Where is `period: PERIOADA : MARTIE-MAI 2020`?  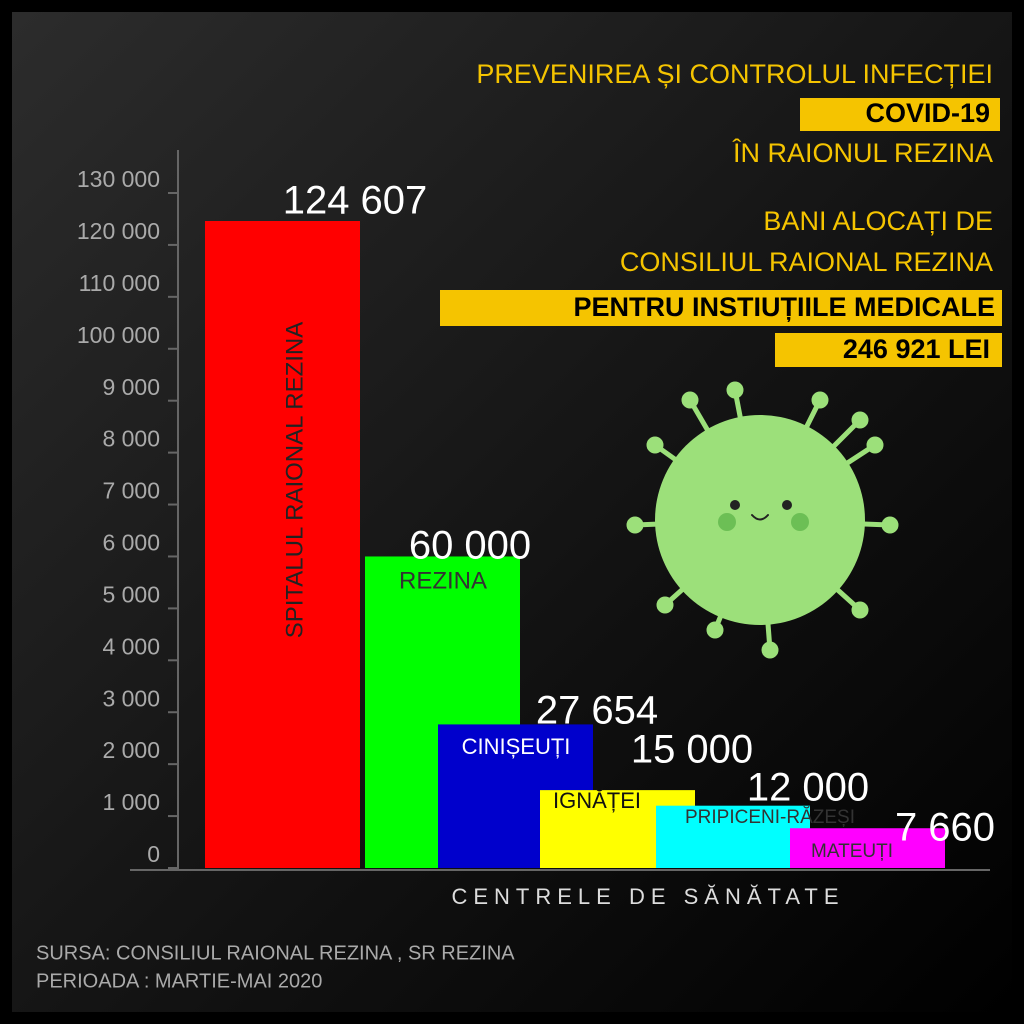 period: PERIOADA : MARTIE-MAI 2020 is located at coordinates (179, 981).